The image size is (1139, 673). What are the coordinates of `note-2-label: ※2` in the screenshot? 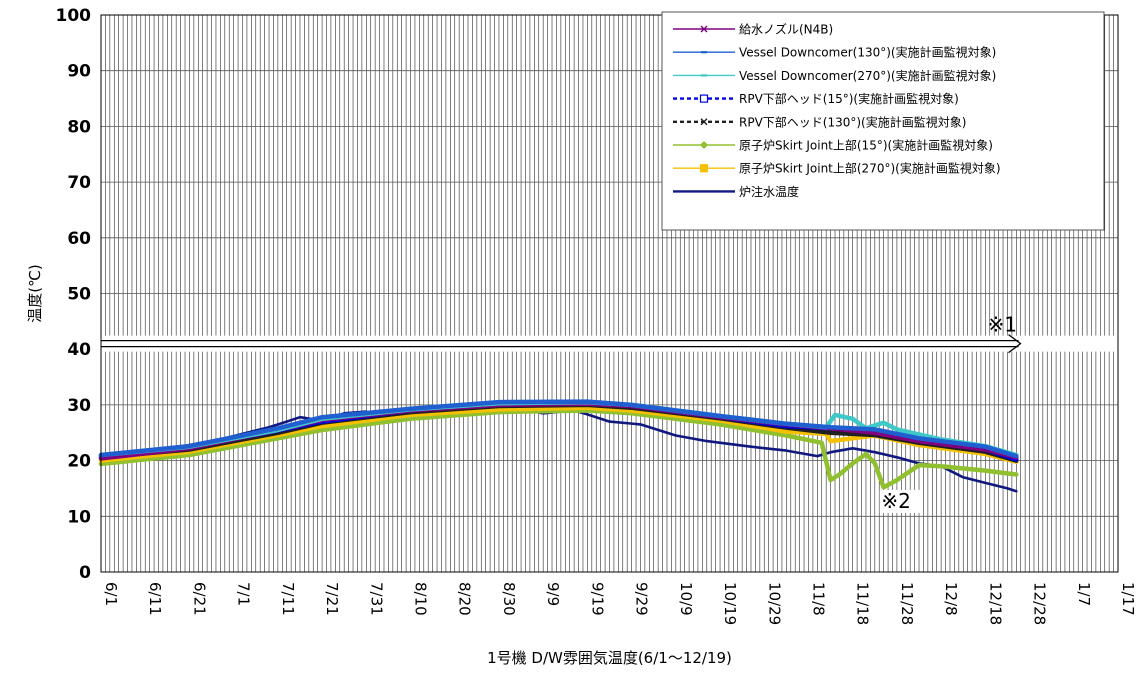 It's located at (895, 501).